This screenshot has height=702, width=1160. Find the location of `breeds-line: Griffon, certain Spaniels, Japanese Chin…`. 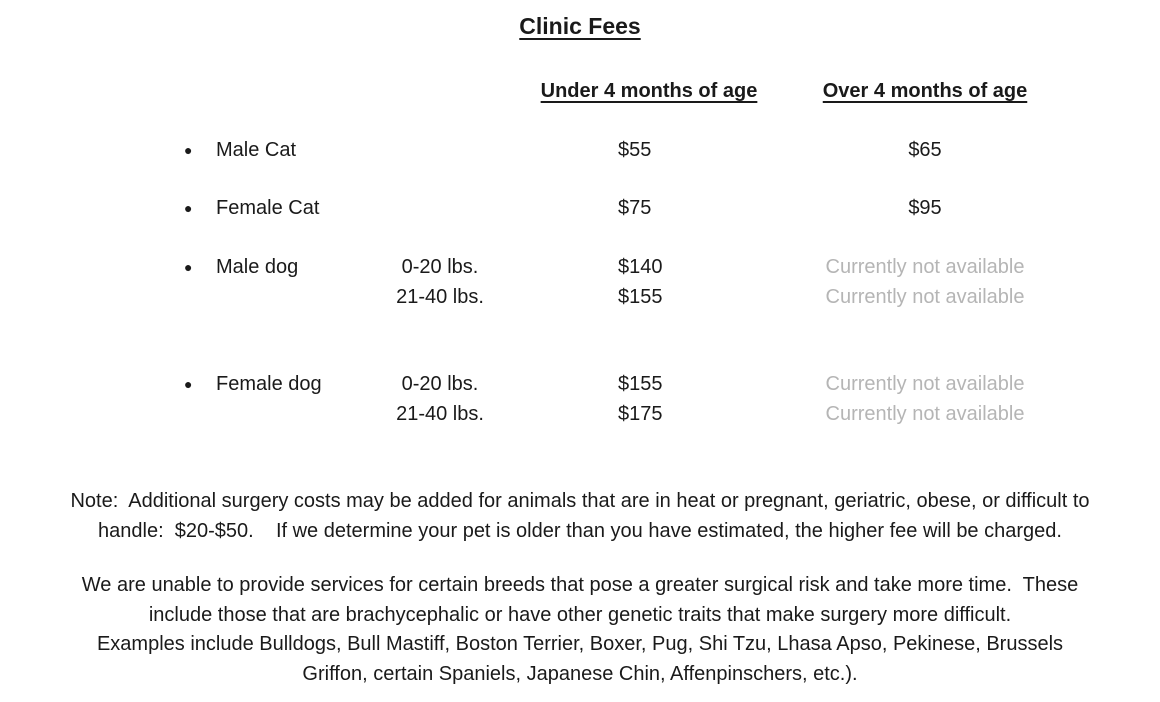

breeds-line: Griffon, certain Spaniels, Japanese Chin… is located at coordinates (580, 673).